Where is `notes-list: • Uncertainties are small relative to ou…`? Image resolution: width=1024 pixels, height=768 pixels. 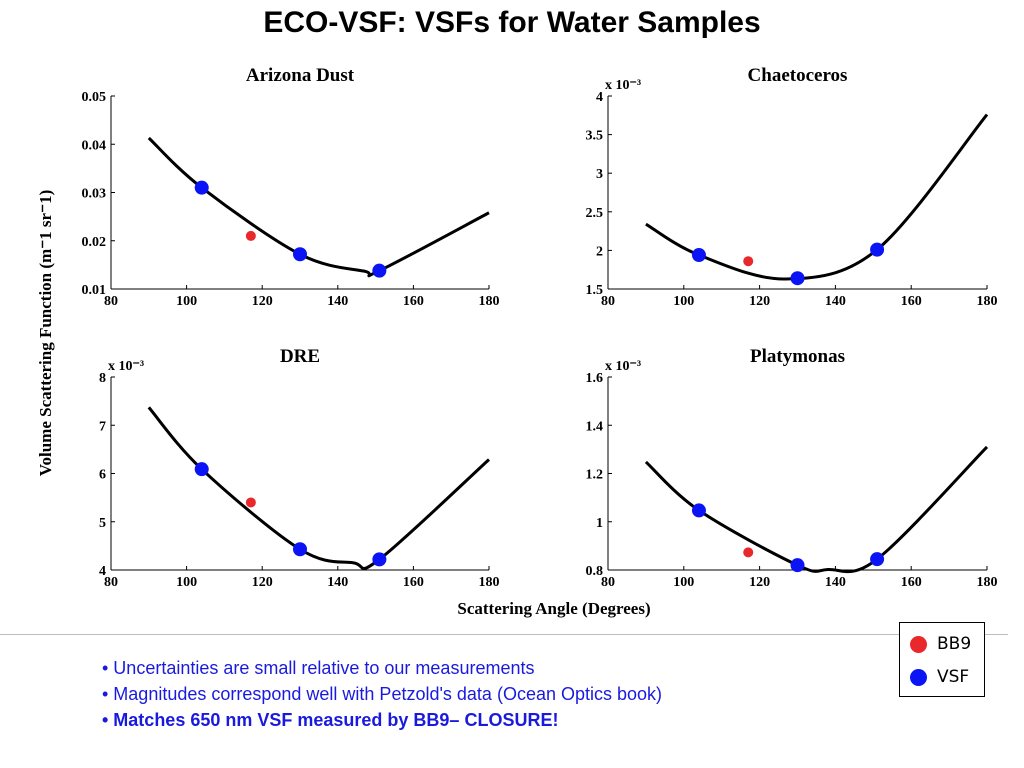
notes-list: • Uncertainties are small relative to ou… is located at coordinates (382, 694).